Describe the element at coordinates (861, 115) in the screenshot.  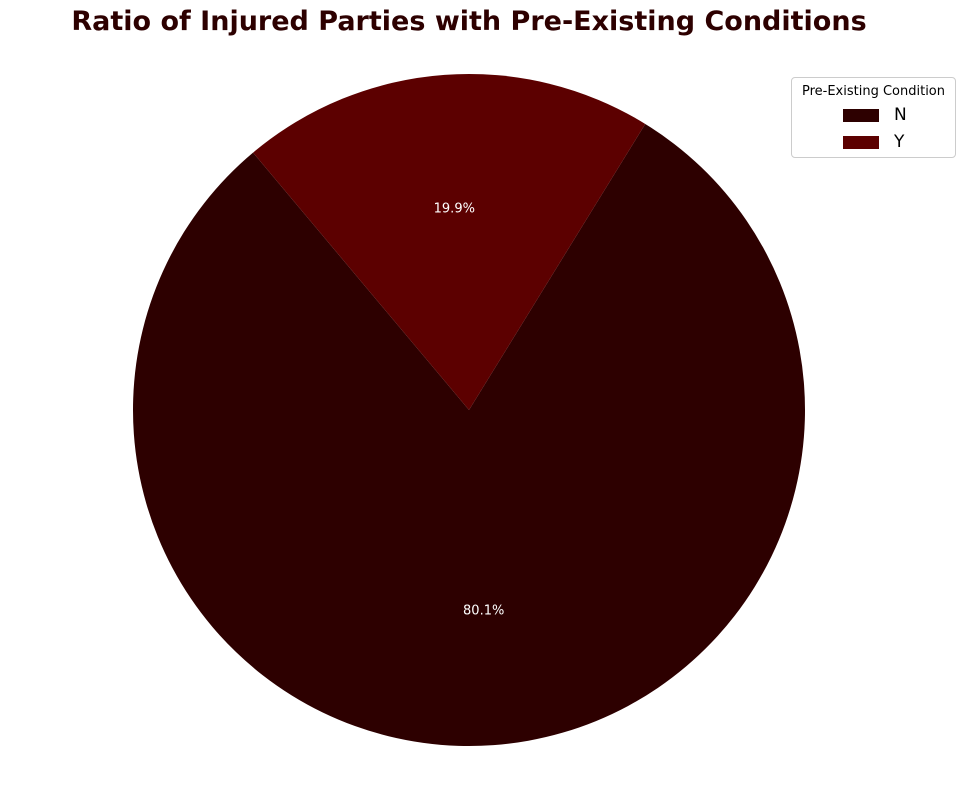
I see `legend-swatch-n` at that location.